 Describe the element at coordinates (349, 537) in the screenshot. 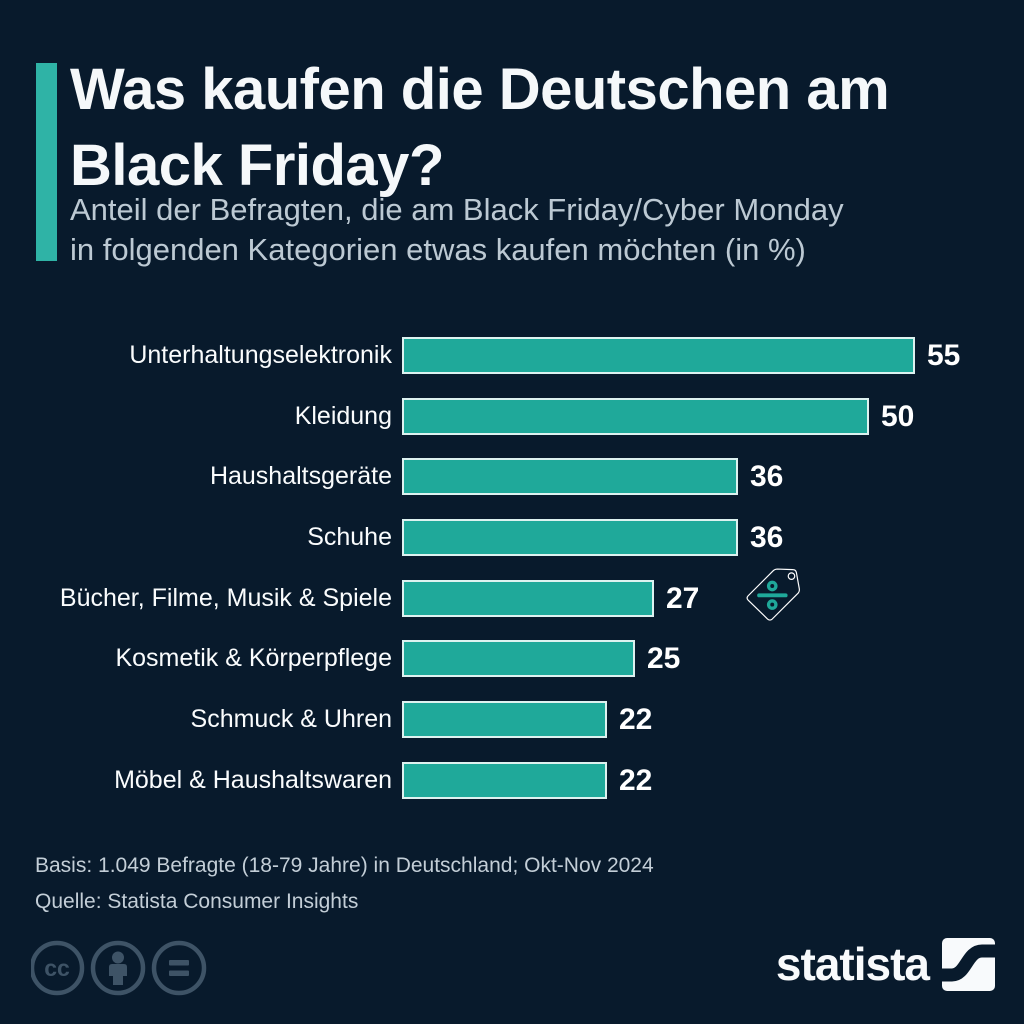

I see `category-label: Schuhe` at that location.